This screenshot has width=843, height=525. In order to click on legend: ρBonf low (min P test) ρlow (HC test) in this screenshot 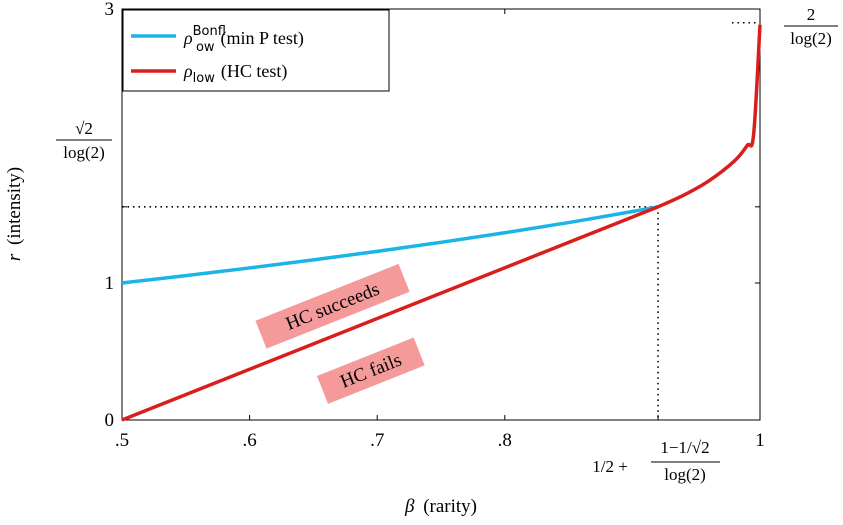, I will do `click(256, 50)`.